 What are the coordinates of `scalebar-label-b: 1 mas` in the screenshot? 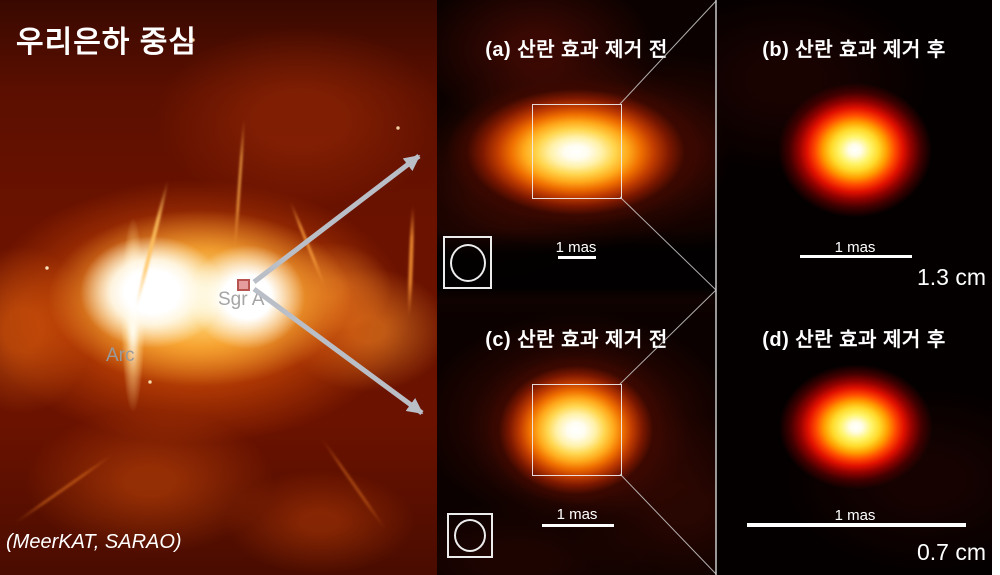 It's located at (855, 247).